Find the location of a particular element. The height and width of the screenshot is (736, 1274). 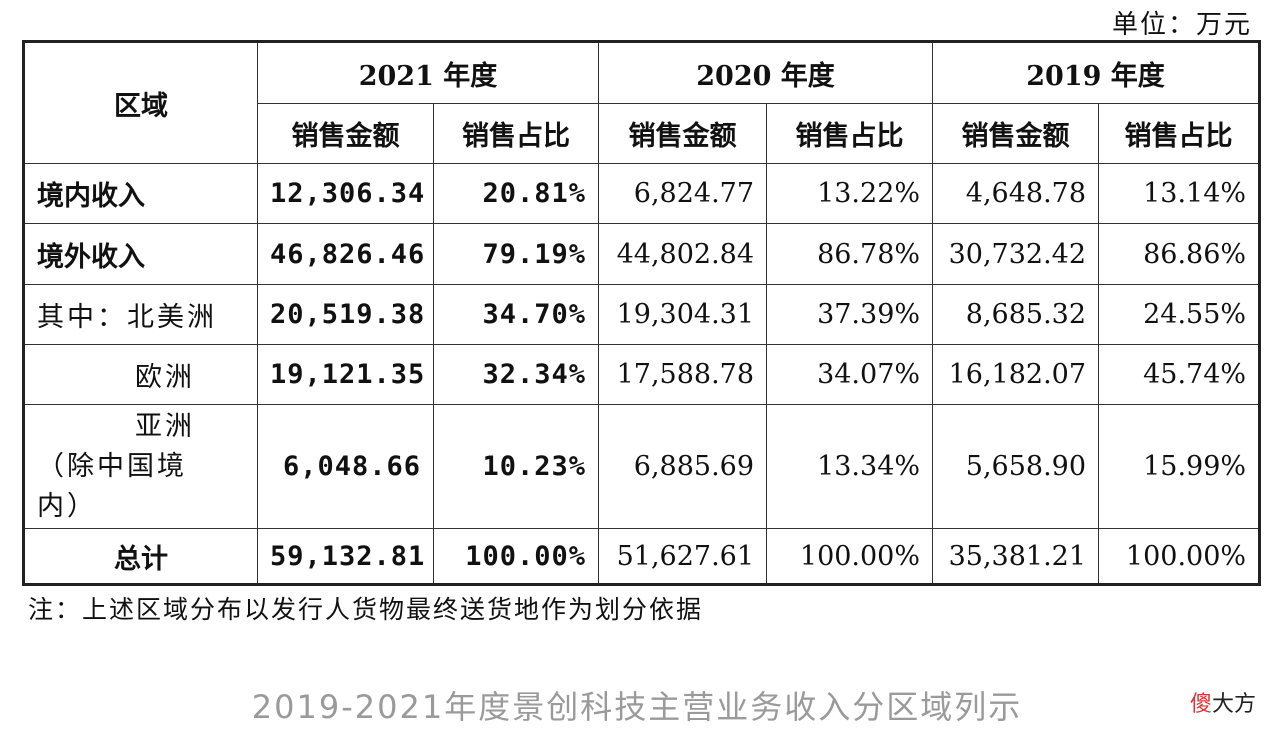

share-cell: 37.39% is located at coordinates (850, 314).